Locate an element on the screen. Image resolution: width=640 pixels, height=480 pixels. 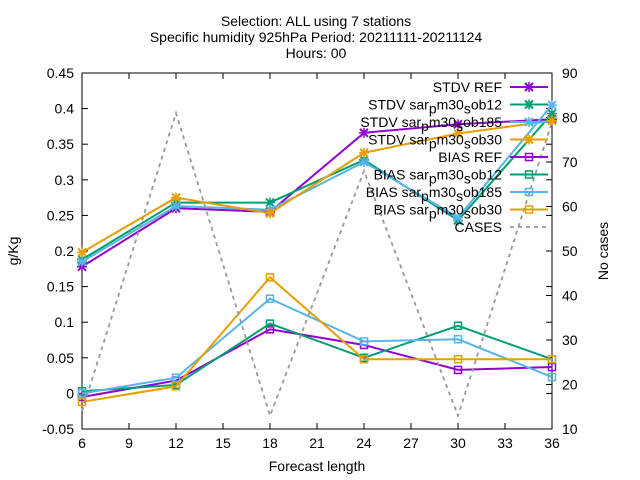
y2-axis: 10 20 30 40 50 60 70 80 90 is located at coordinates (562, 251).